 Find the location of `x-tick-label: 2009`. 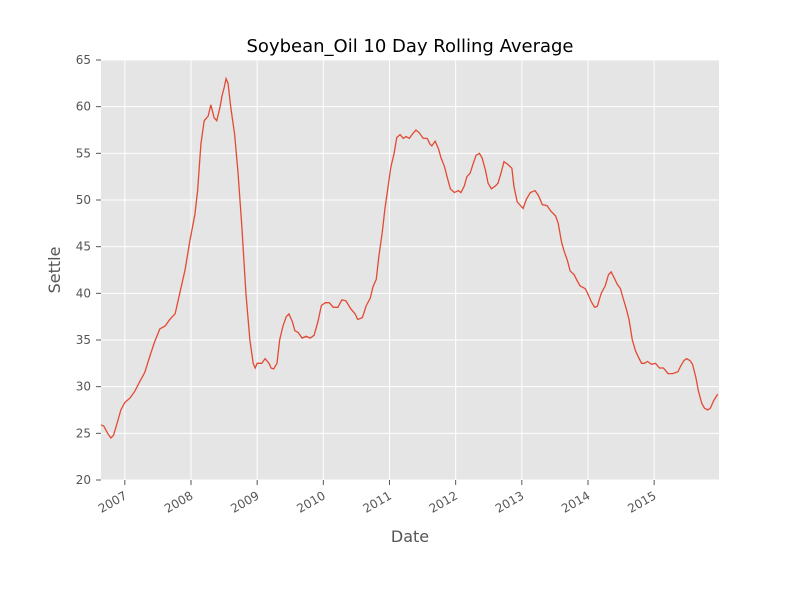

x-tick-label: 2009 is located at coordinates (244, 501).